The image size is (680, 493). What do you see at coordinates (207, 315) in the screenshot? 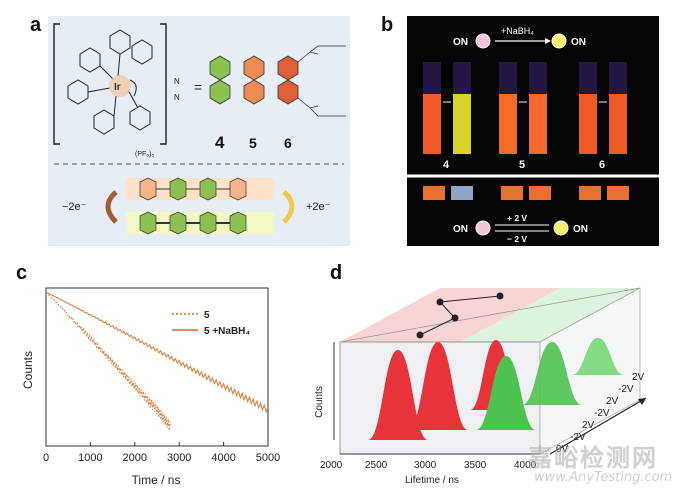
I see `legend-label-5: 5` at bounding box center [207, 315].